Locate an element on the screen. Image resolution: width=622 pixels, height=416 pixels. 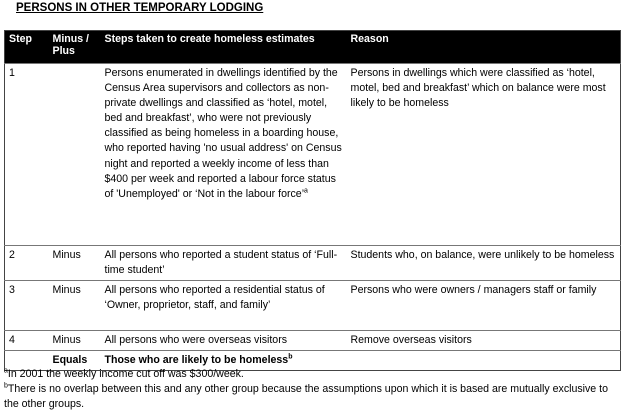
step-cell: 3 is located at coordinates (26, 305).